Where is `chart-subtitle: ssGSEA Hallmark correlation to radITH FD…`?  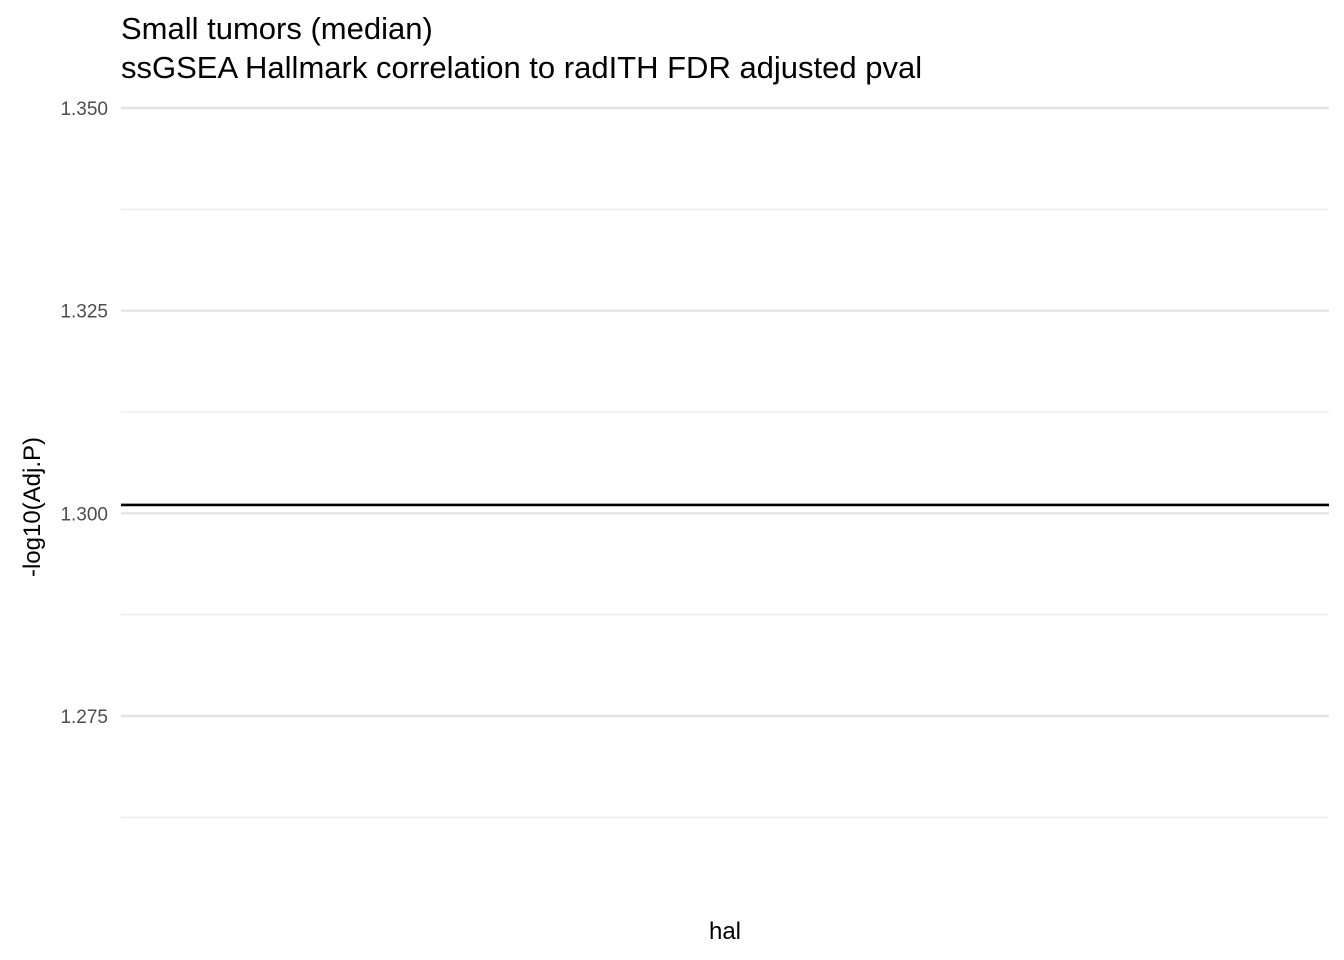 chart-subtitle: ssGSEA Hallmark correlation to radITH FD… is located at coordinates (521, 67).